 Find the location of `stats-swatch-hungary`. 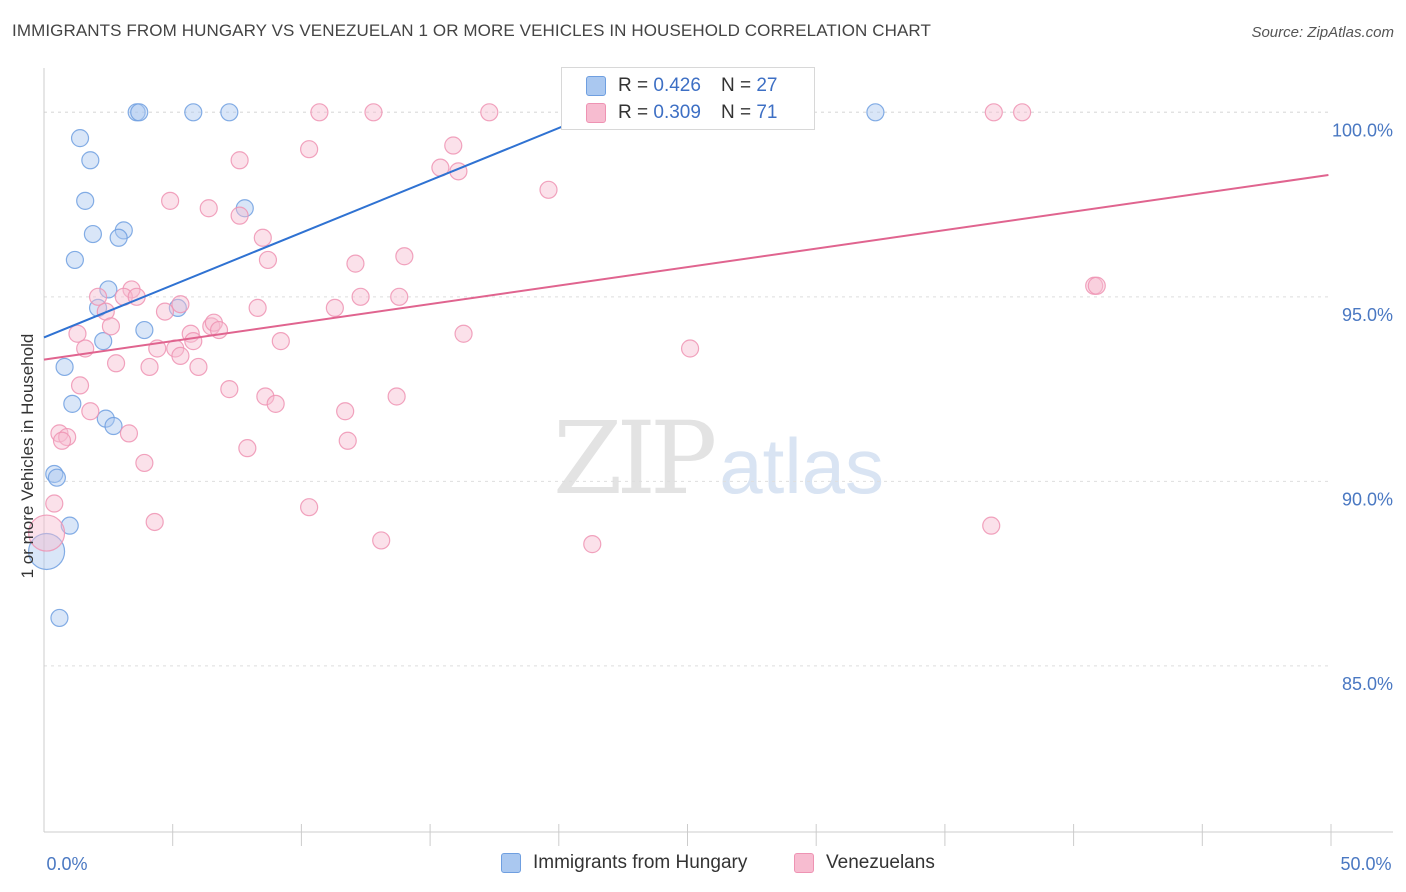

stats-swatch-hungary is located at coordinates (596, 86).